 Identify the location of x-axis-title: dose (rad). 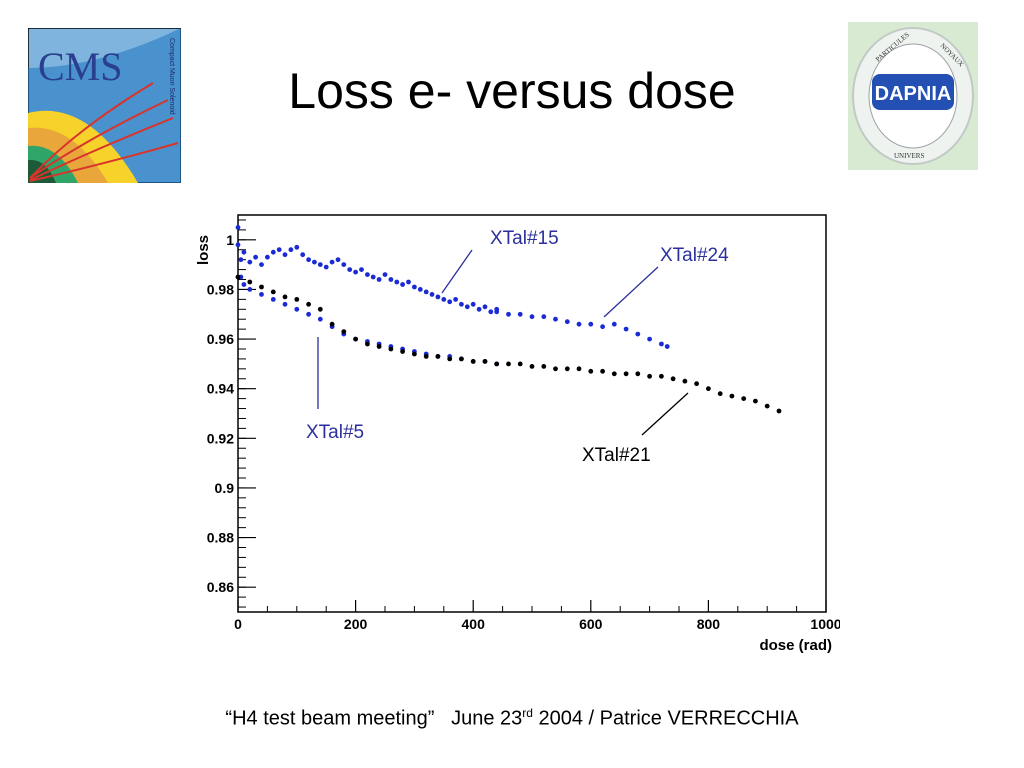
(795, 645).